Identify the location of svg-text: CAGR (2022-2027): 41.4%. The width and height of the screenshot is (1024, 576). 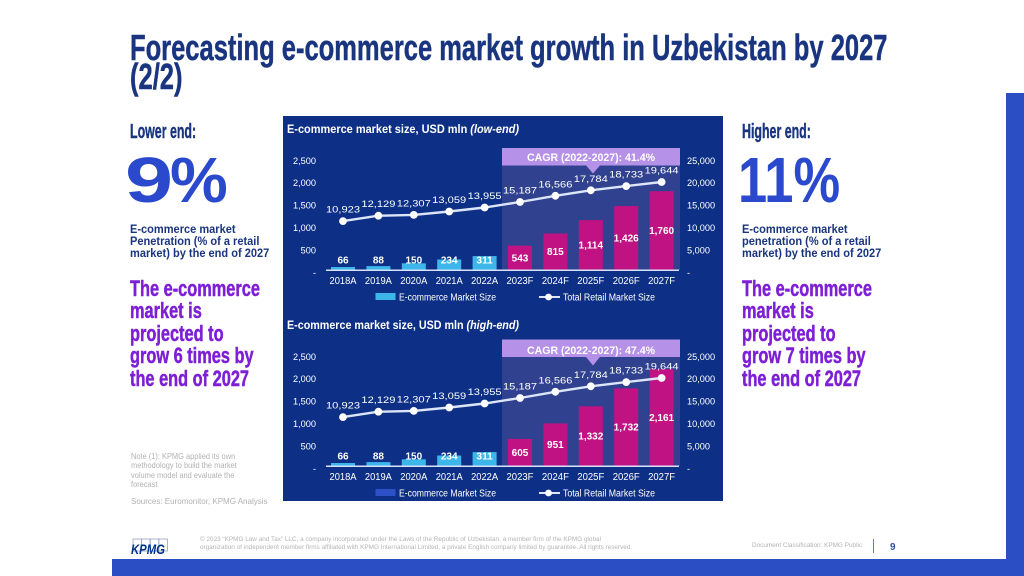
(591, 158).